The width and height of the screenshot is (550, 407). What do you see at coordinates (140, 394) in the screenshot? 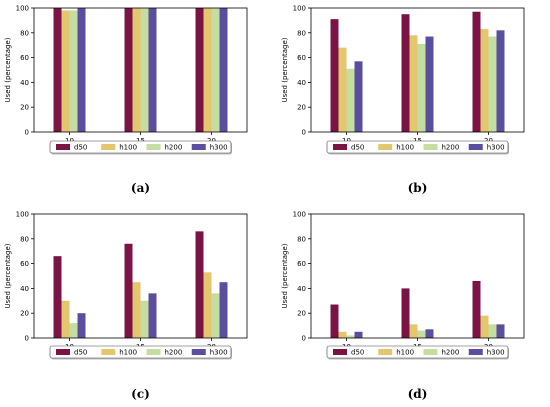
I see `panel-label: (c)` at bounding box center [140, 394].